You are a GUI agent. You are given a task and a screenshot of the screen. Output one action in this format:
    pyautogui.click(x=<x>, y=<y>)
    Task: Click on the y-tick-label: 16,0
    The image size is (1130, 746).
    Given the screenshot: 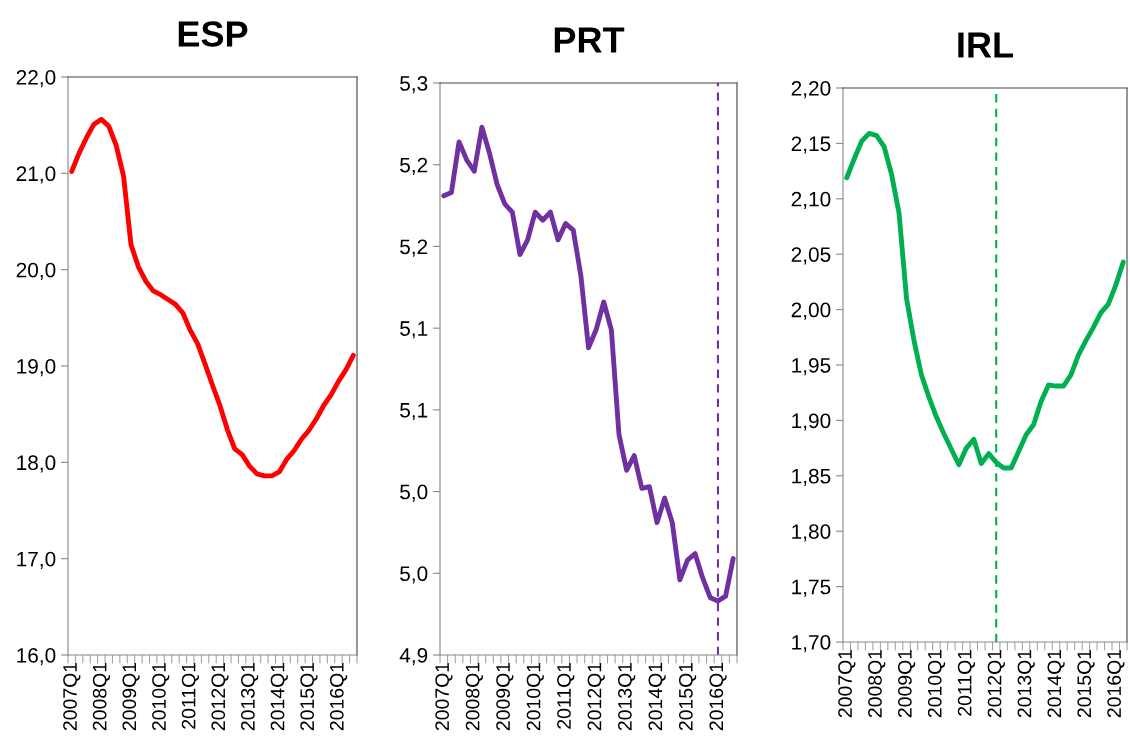 What is the action you would take?
    pyautogui.click(x=36, y=657)
    